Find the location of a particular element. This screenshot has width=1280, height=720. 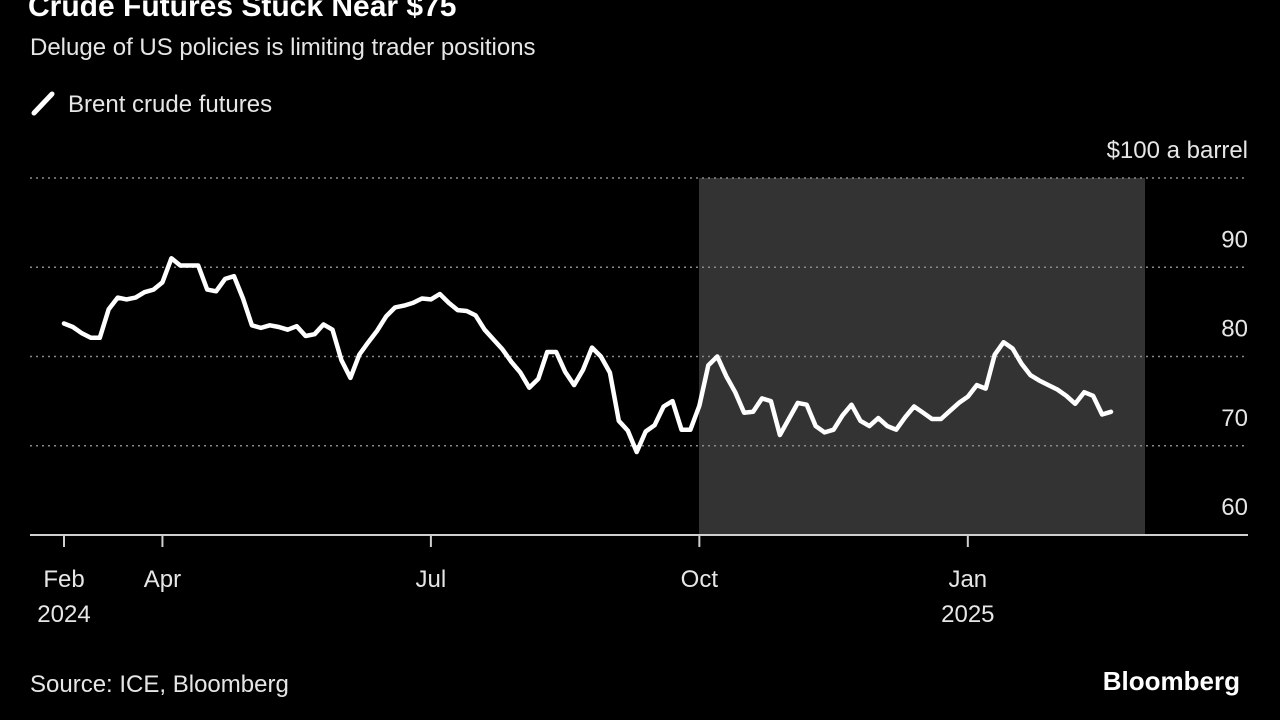

x-tick-label: Feb 2024 is located at coordinates (64, 597).